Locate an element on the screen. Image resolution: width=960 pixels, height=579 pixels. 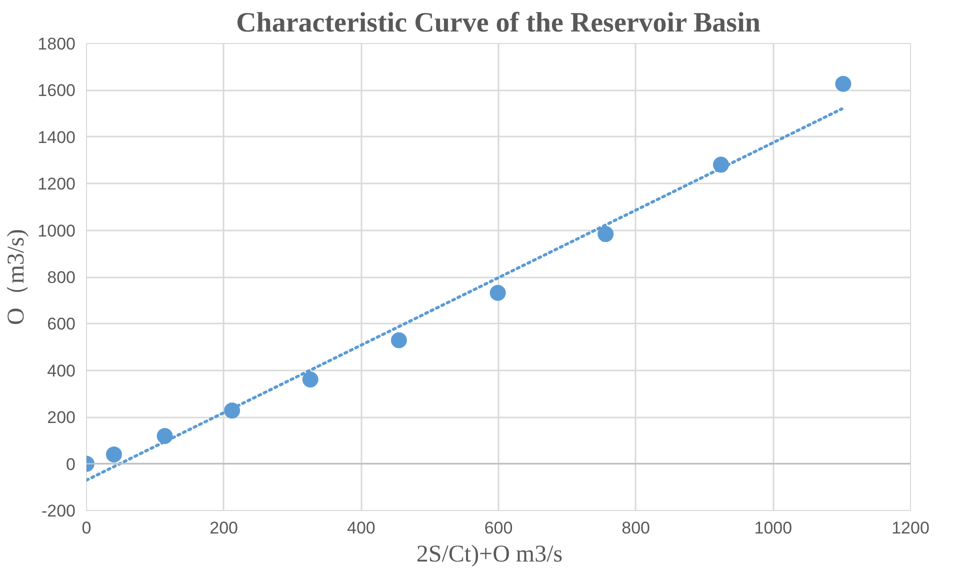
x-tick-label: 1000 is located at coordinates (773, 528).